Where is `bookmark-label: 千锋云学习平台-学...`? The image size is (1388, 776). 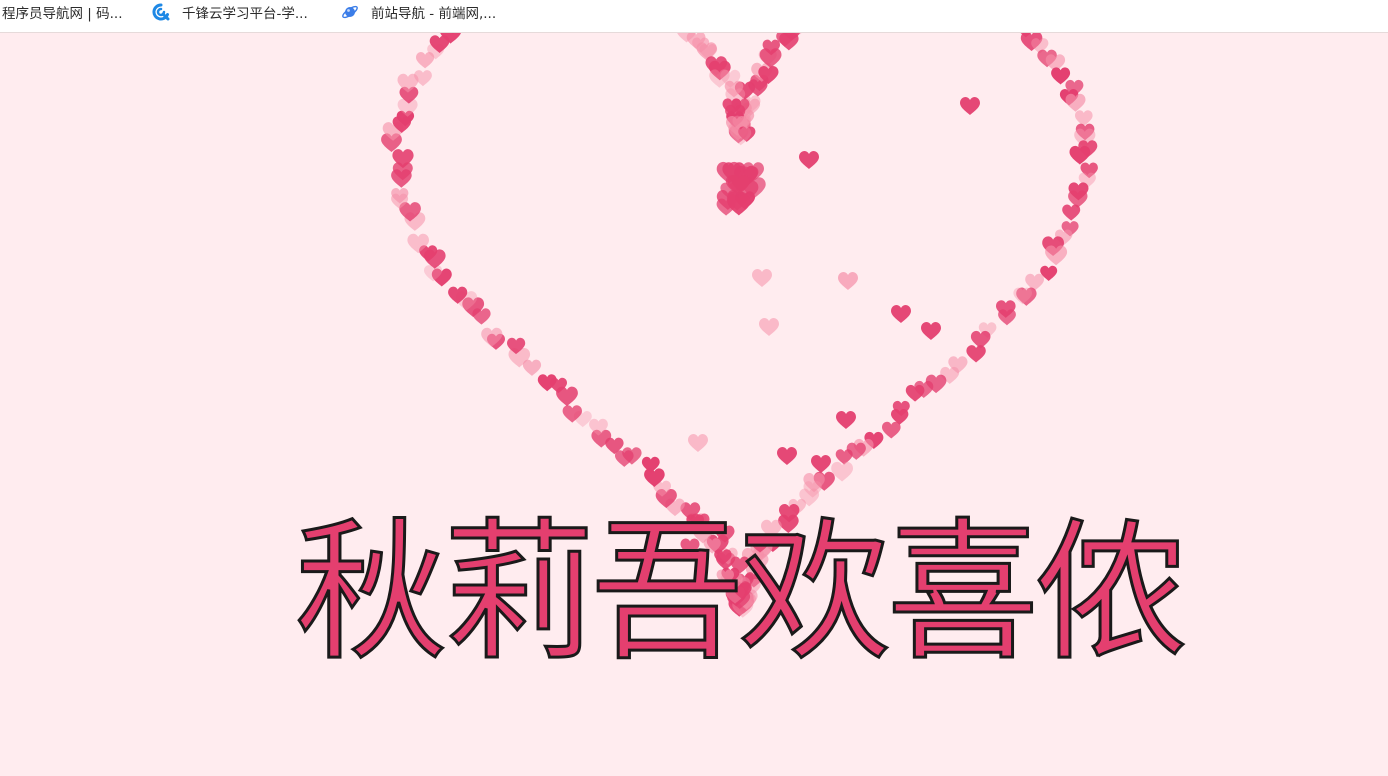
bookmark-label: 千锋云学习平台-学... is located at coordinates (245, 14).